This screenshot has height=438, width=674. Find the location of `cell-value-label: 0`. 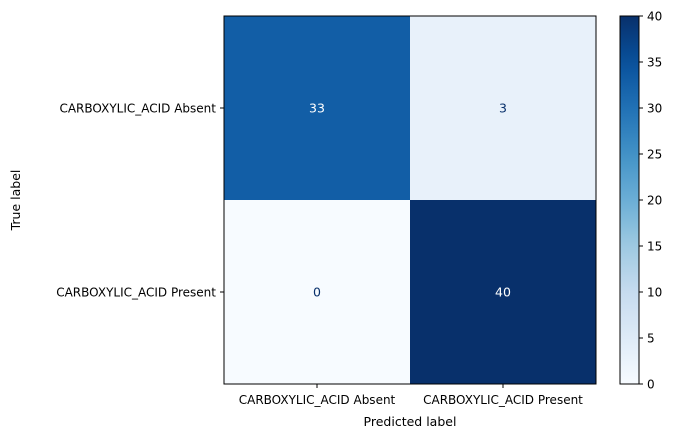

cell-value-label: 0 is located at coordinates (317, 292).